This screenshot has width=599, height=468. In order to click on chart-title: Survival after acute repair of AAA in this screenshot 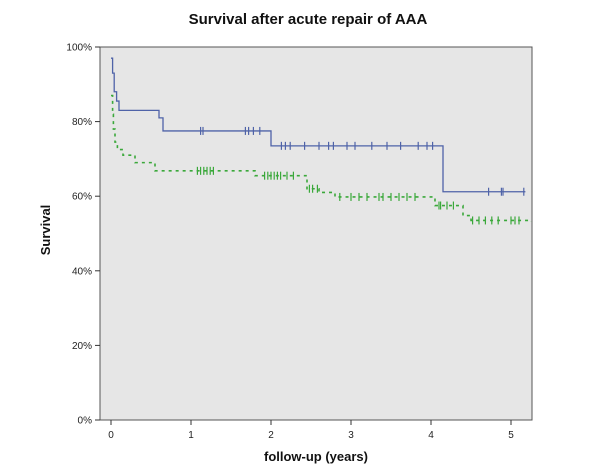, I will do `click(308, 19)`.